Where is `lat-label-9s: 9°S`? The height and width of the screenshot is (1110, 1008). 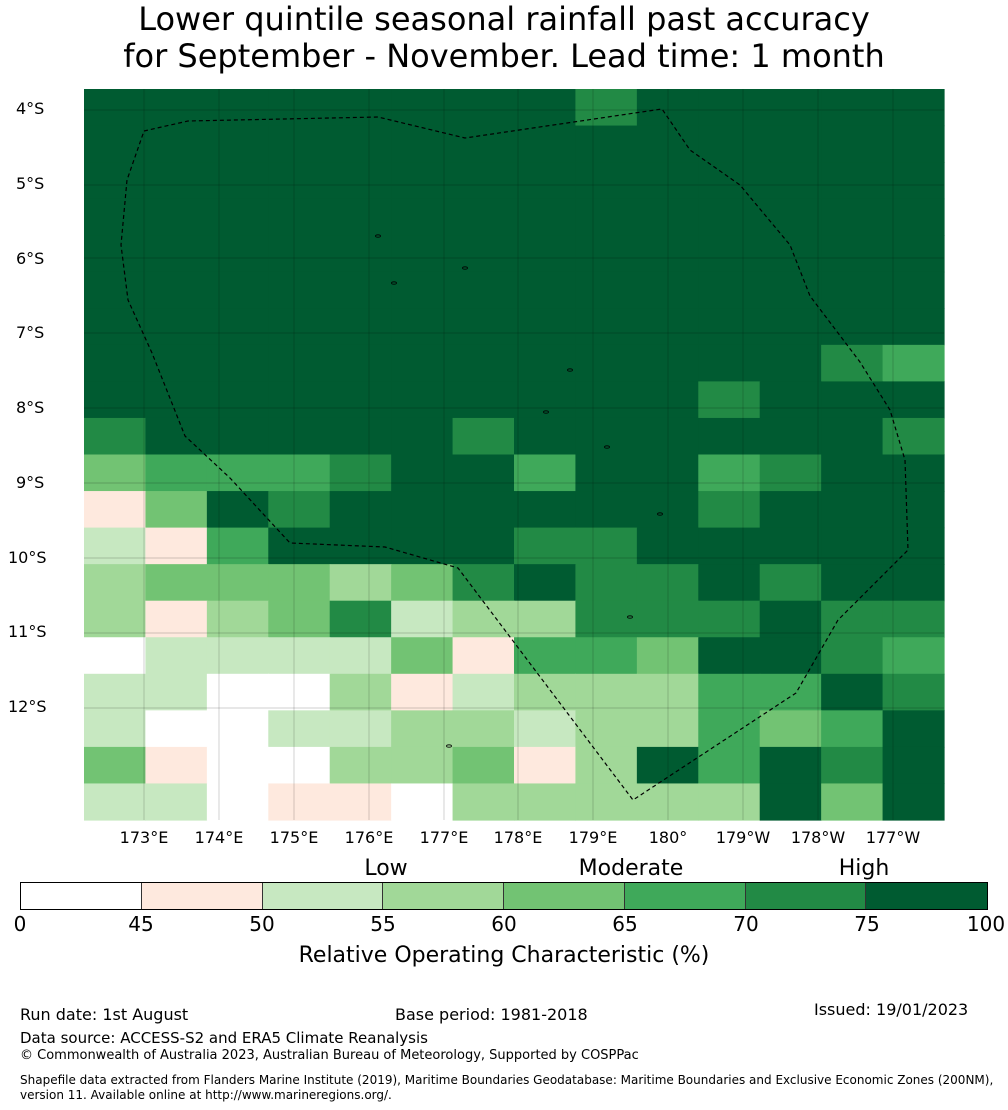
lat-label-9s: 9°S is located at coordinates (30, 482).